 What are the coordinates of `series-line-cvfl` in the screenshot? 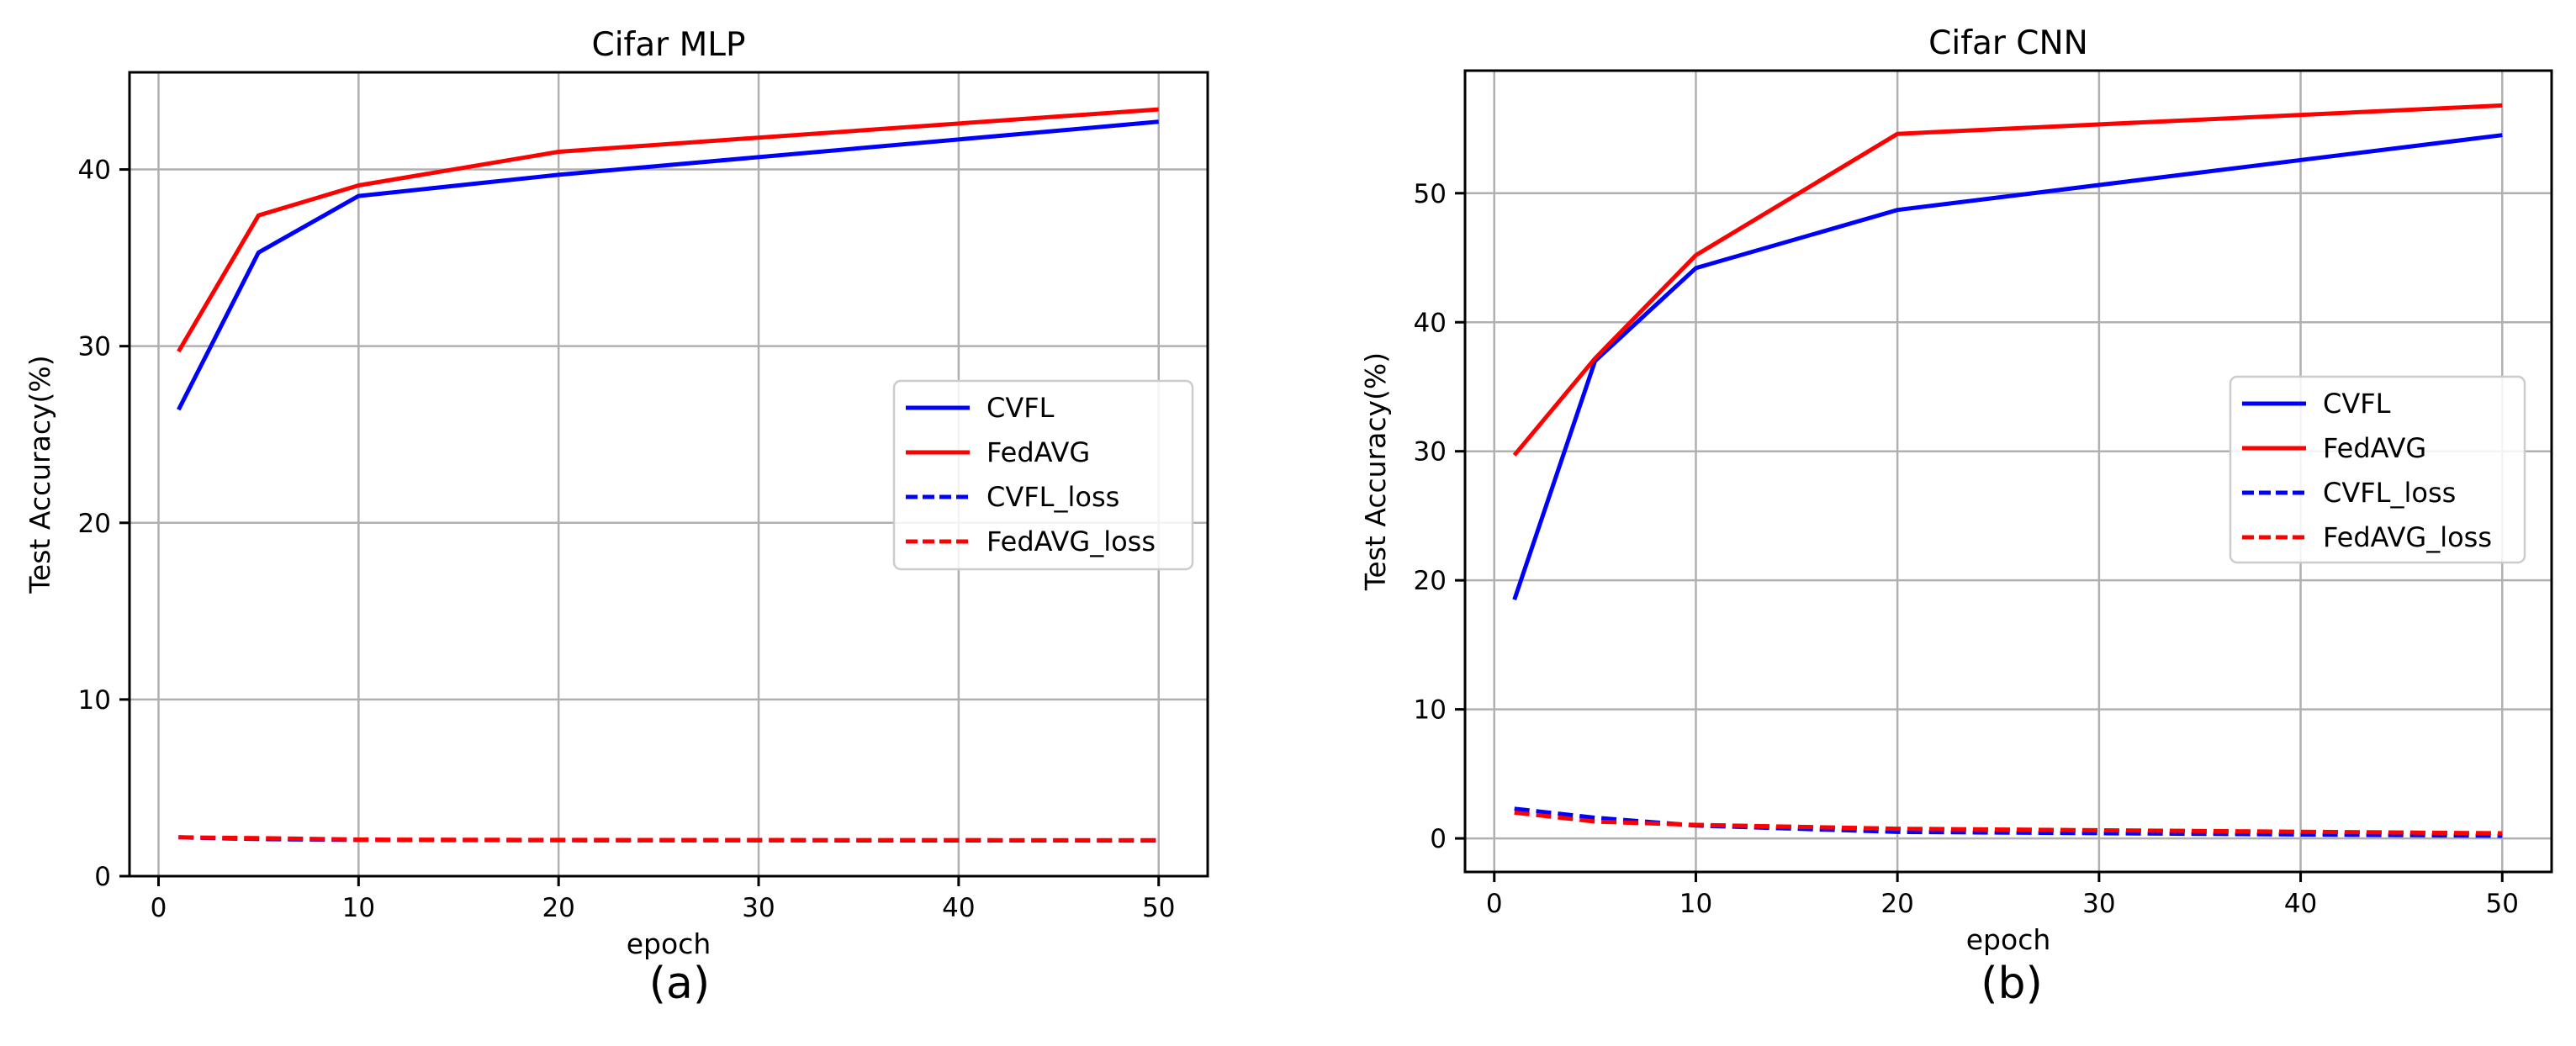 It's located at (668, 265).